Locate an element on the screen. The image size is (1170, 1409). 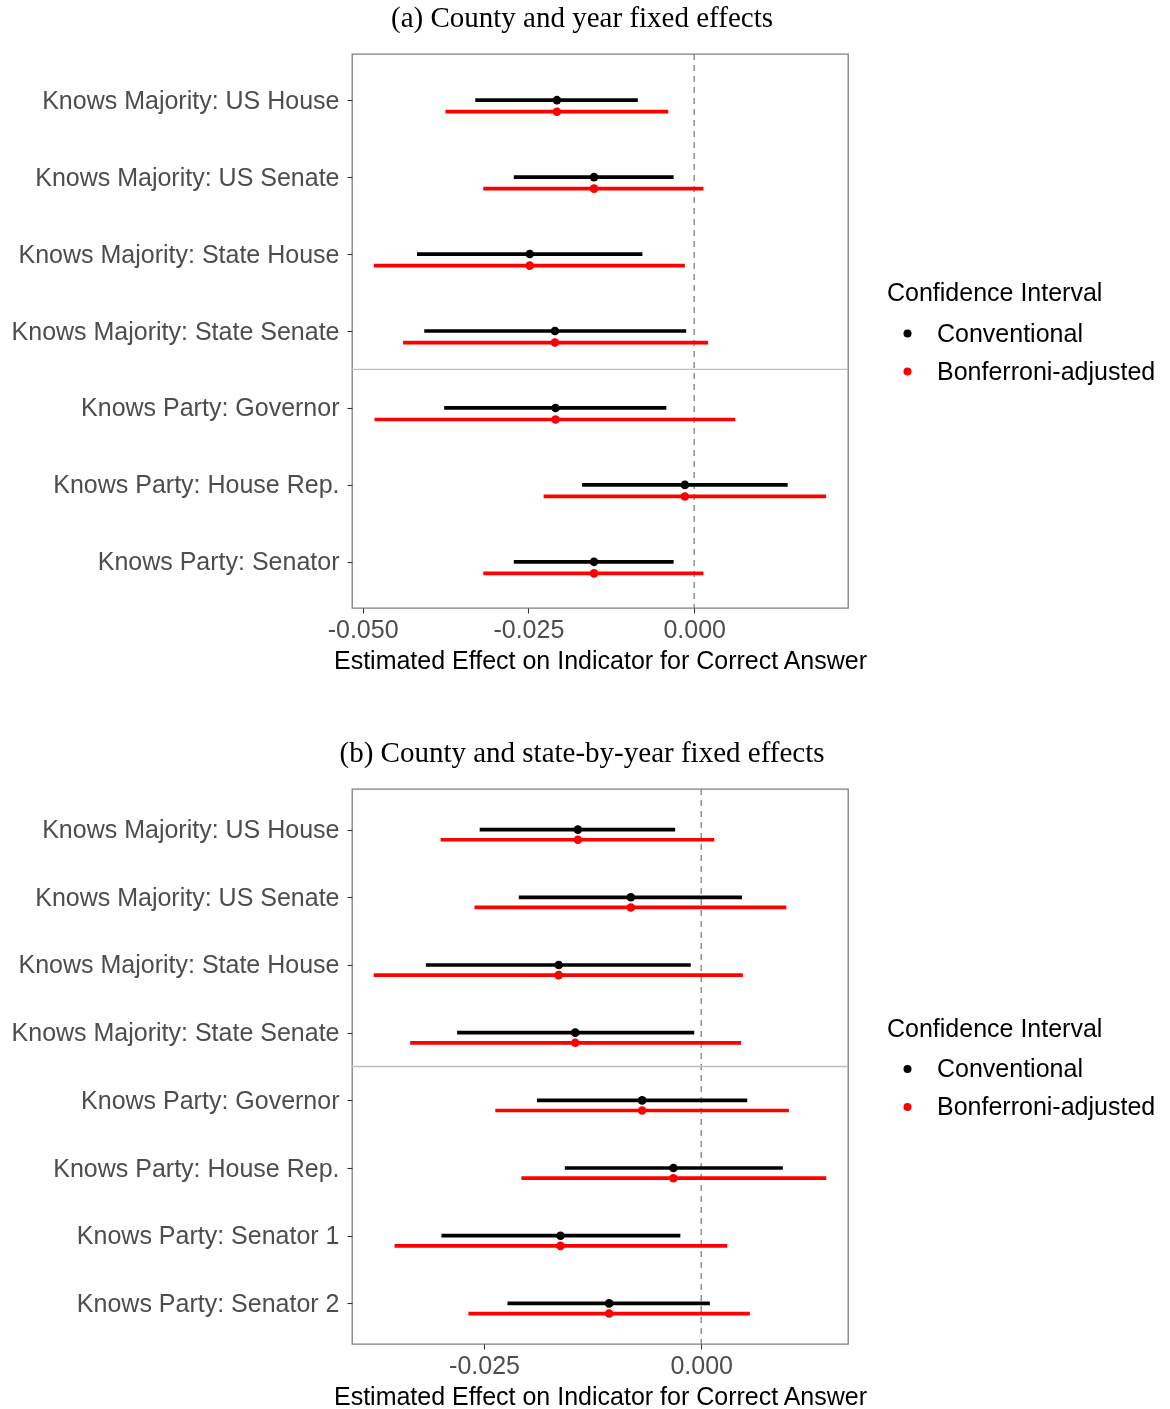
y-tick-label: Knows Party: Senator 2 is located at coordinates (208, 1302).